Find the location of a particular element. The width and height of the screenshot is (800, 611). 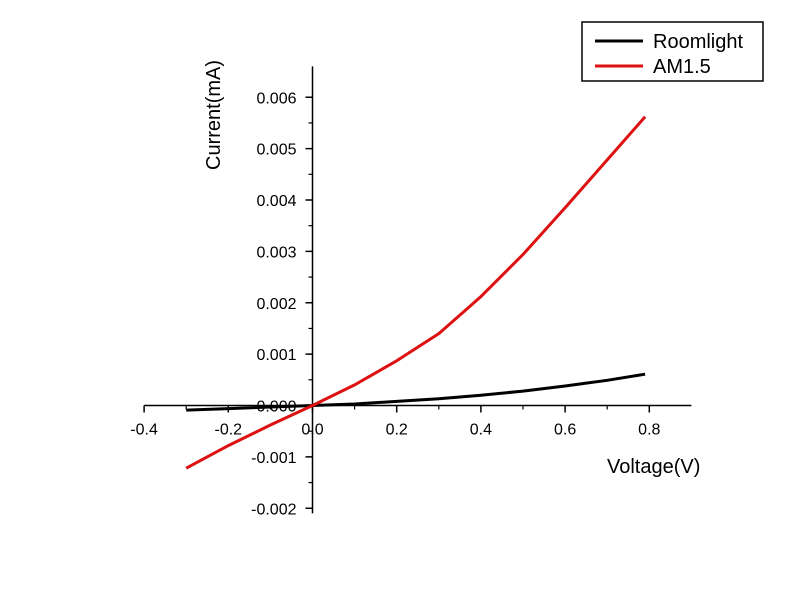

x-tick-label: 0.6 is located at coordinates (565, 430).